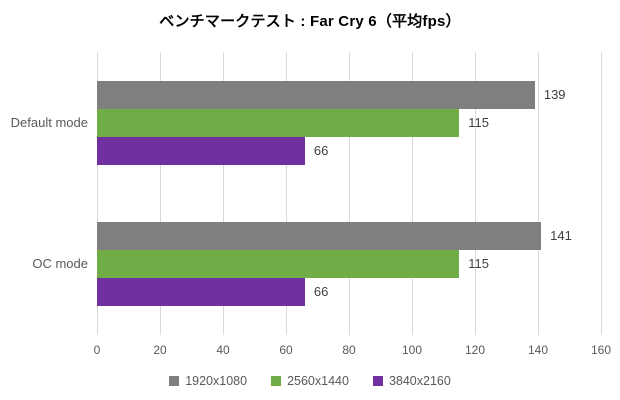  I want to click on value-label: 141, so click(561, 236).